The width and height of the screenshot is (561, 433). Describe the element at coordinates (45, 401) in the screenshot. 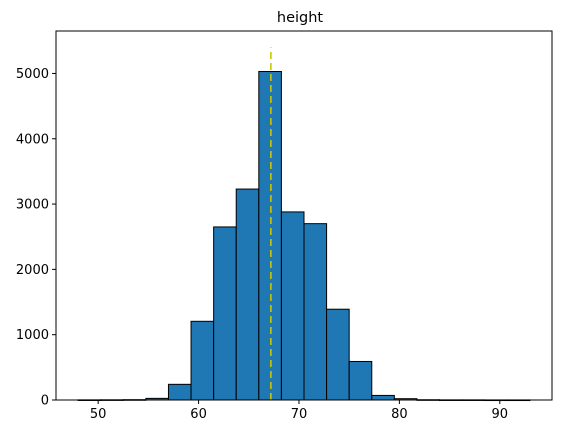

I see `y-tick-label: 0` at that location.